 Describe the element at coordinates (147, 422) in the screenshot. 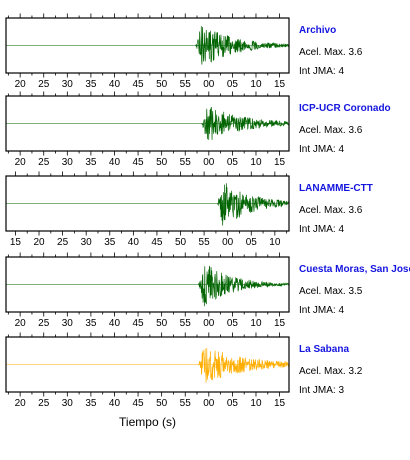

I see `x-axis-label: Tiempo (s)` at that location.